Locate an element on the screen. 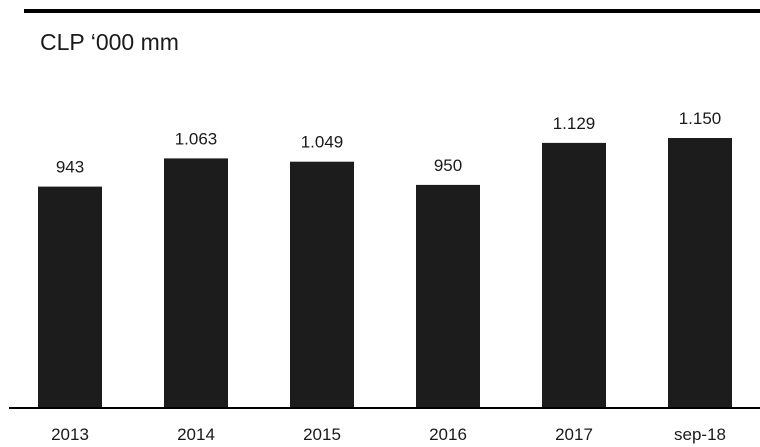 The width and height of the screenshot is (760, 447). tick-labels-group: 2013 2014 2015 2016 2017 sep-18 is located at coordinates (388, 434).